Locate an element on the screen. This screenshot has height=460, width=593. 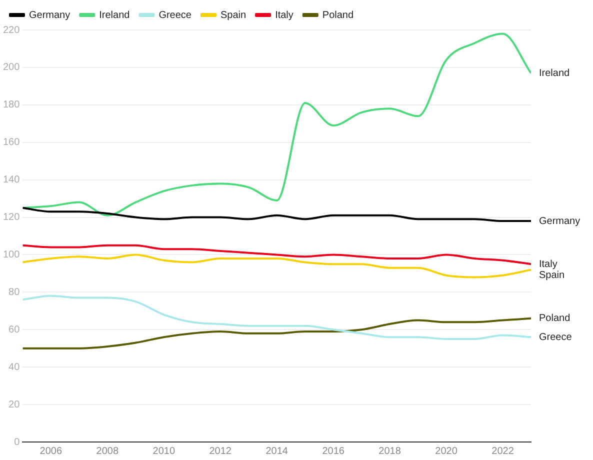
x-tick-label: 2016 is located at coordinates (333, 451).